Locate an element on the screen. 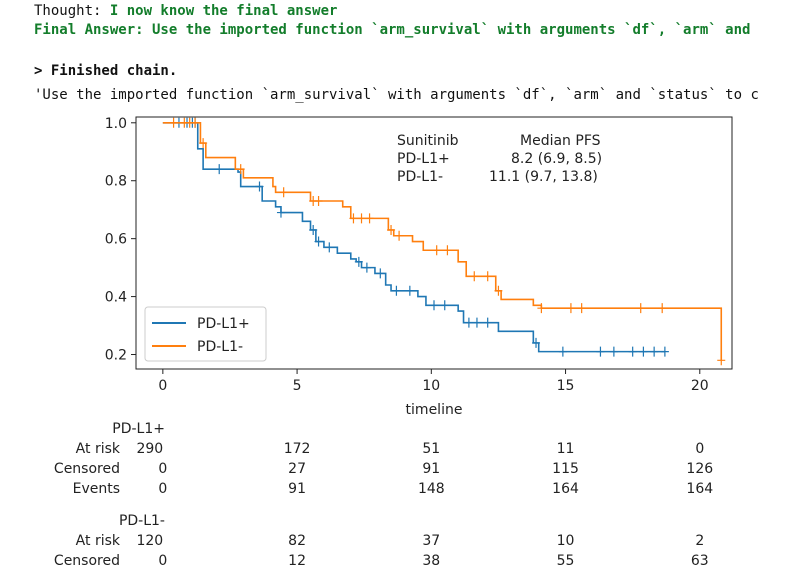 This screenshot has height=571, width=800. risk-cell: 82 is located at coordinates (297, 541).